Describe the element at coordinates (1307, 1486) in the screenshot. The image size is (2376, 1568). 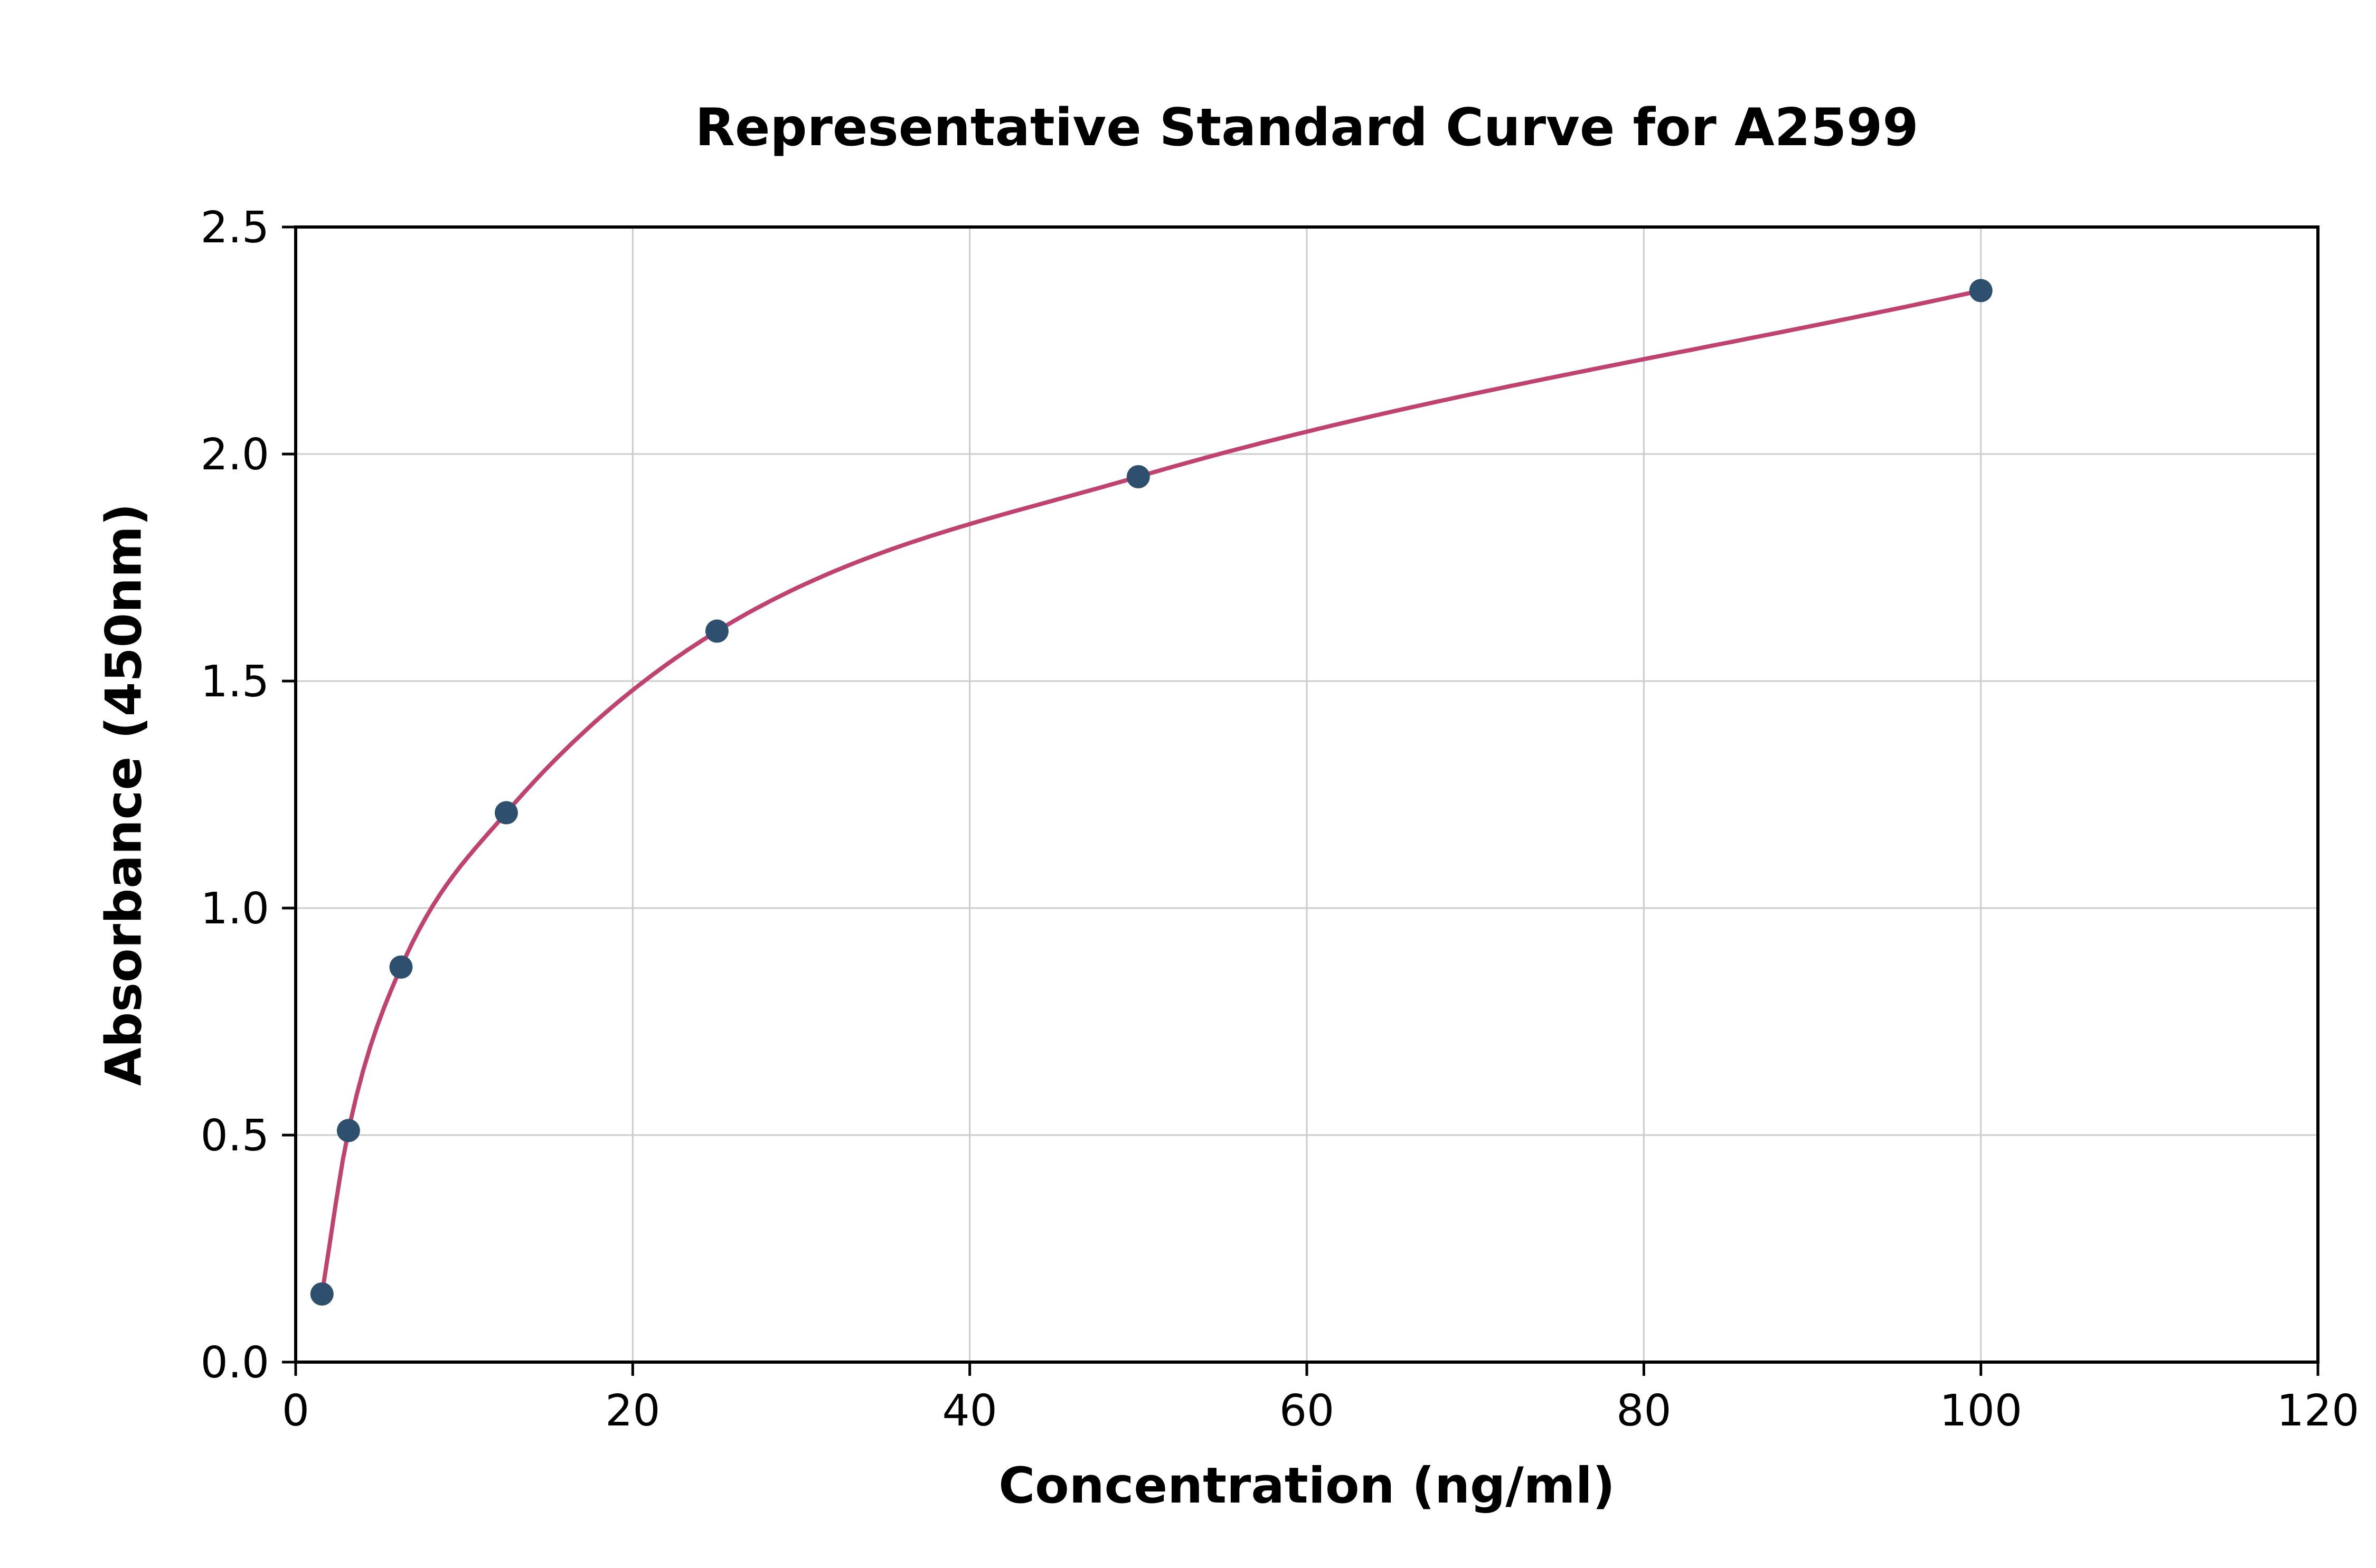
I see `x-axis-label: Concentration (ng/ml)` at that location.